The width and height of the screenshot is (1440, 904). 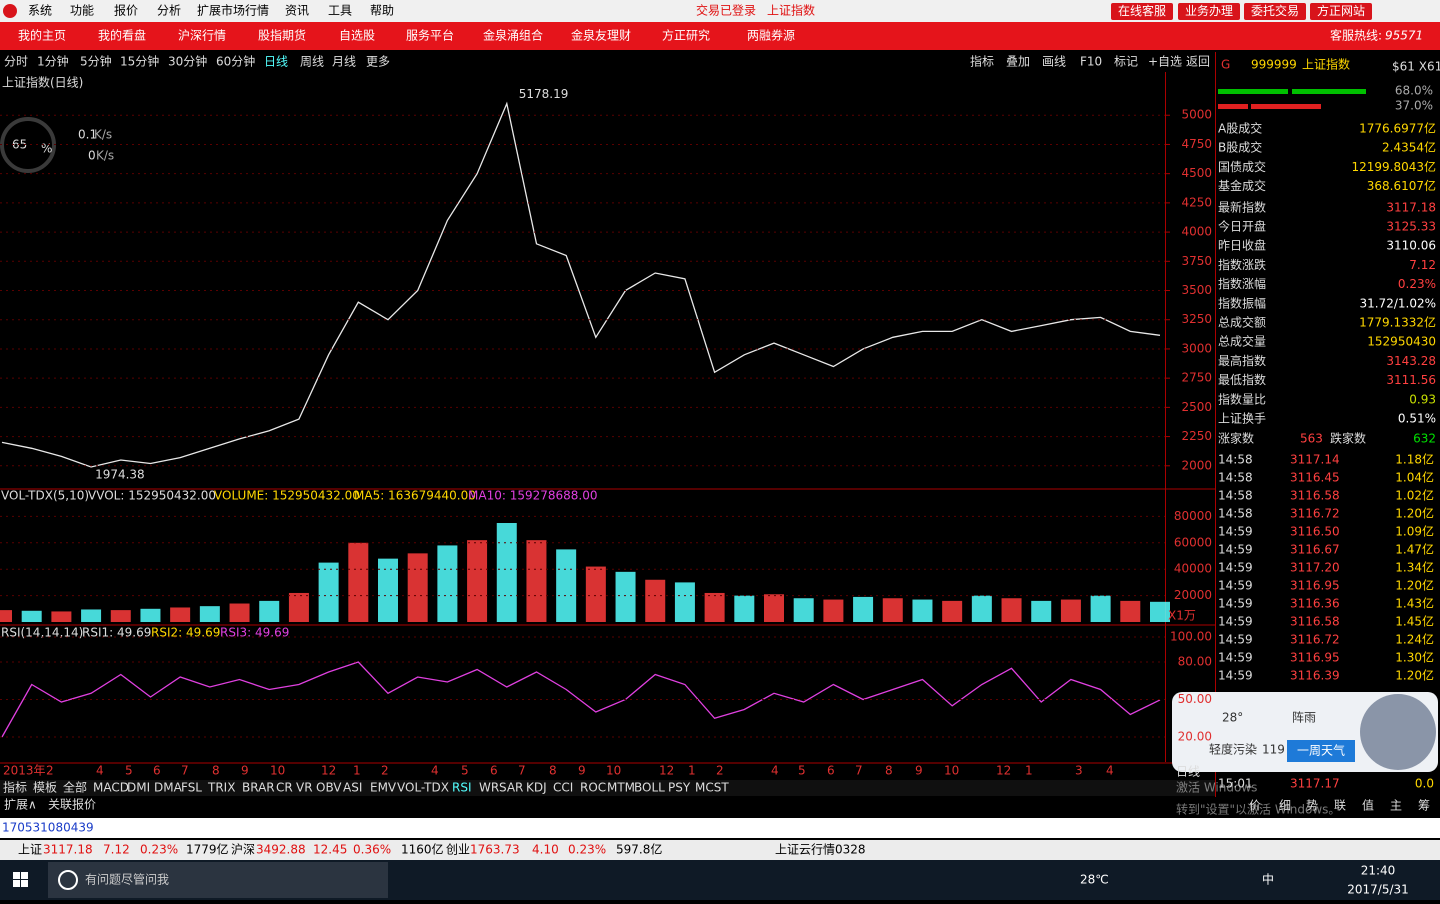 I want to click on panel-tab: 价, so click(x=1255, y=806).